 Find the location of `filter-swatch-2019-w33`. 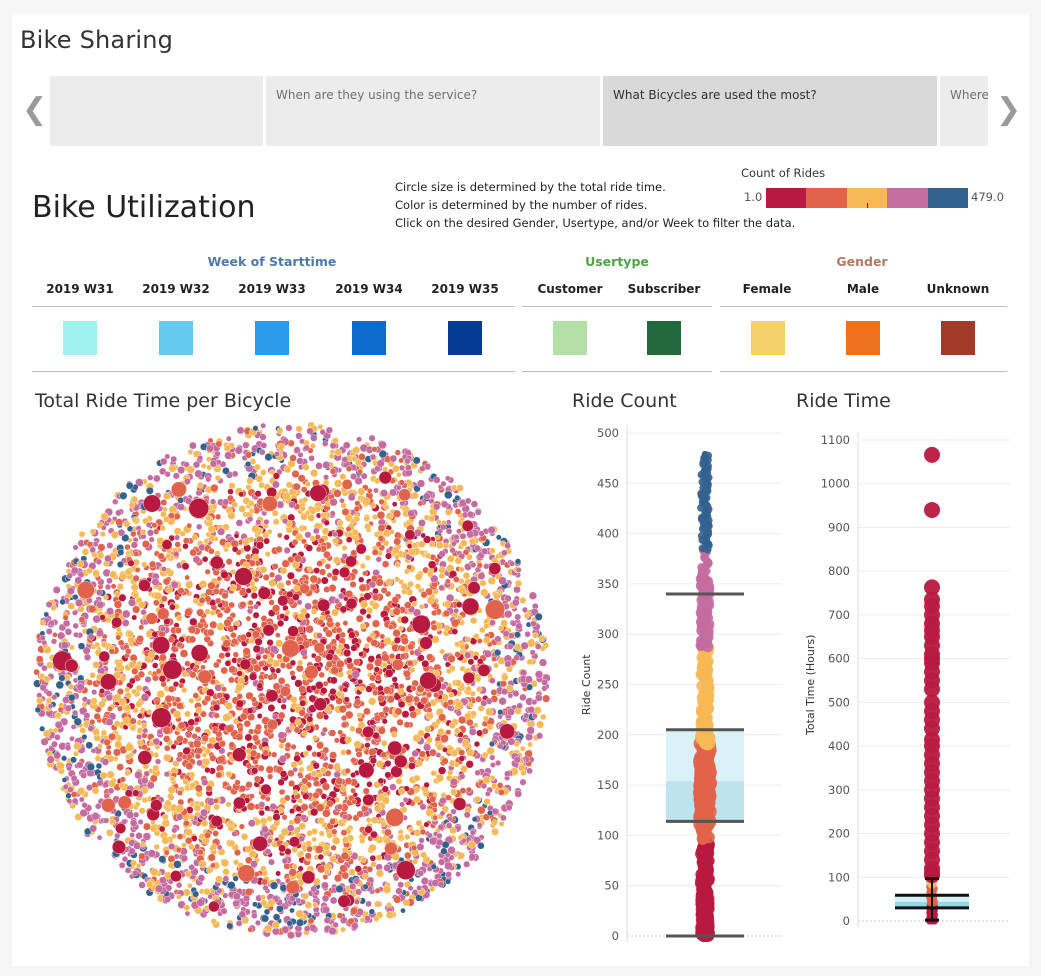

filter-swatch-2019-w33 is located at coordinates (272, 338).